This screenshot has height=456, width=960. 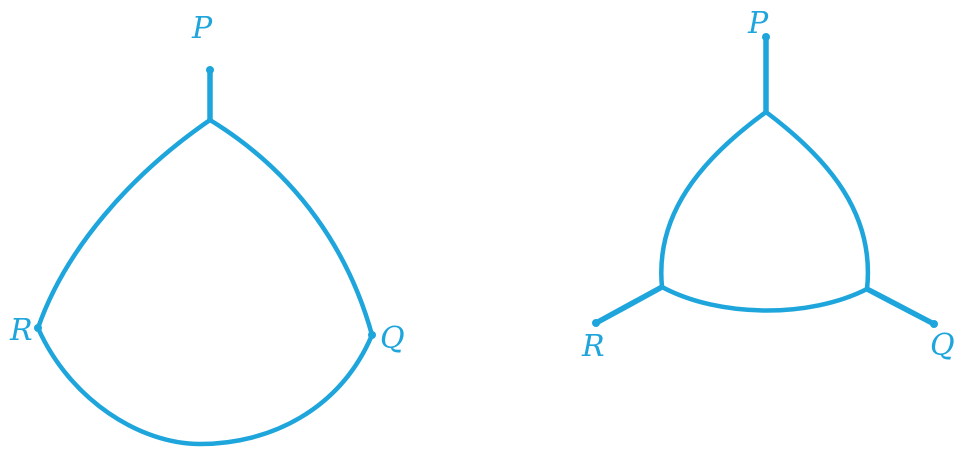 What do you see at coordinates (210, 70) in the screenshot?
I see `left-endpoint-p` at bounding box center [210, 70].